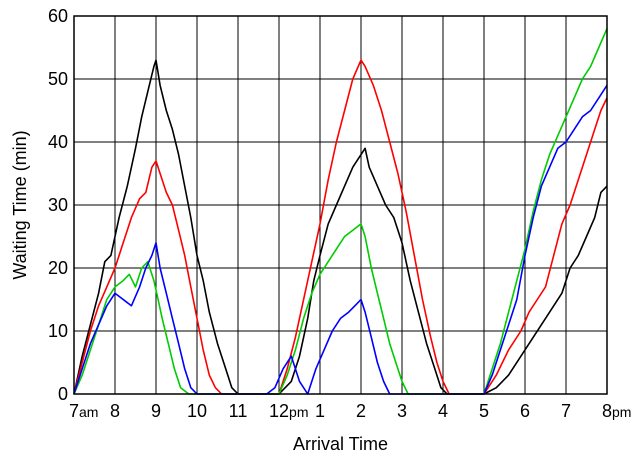 The height and width of the screenshot is (458, 639). I want to click on y-tick-label: 40, so click(58, 142).